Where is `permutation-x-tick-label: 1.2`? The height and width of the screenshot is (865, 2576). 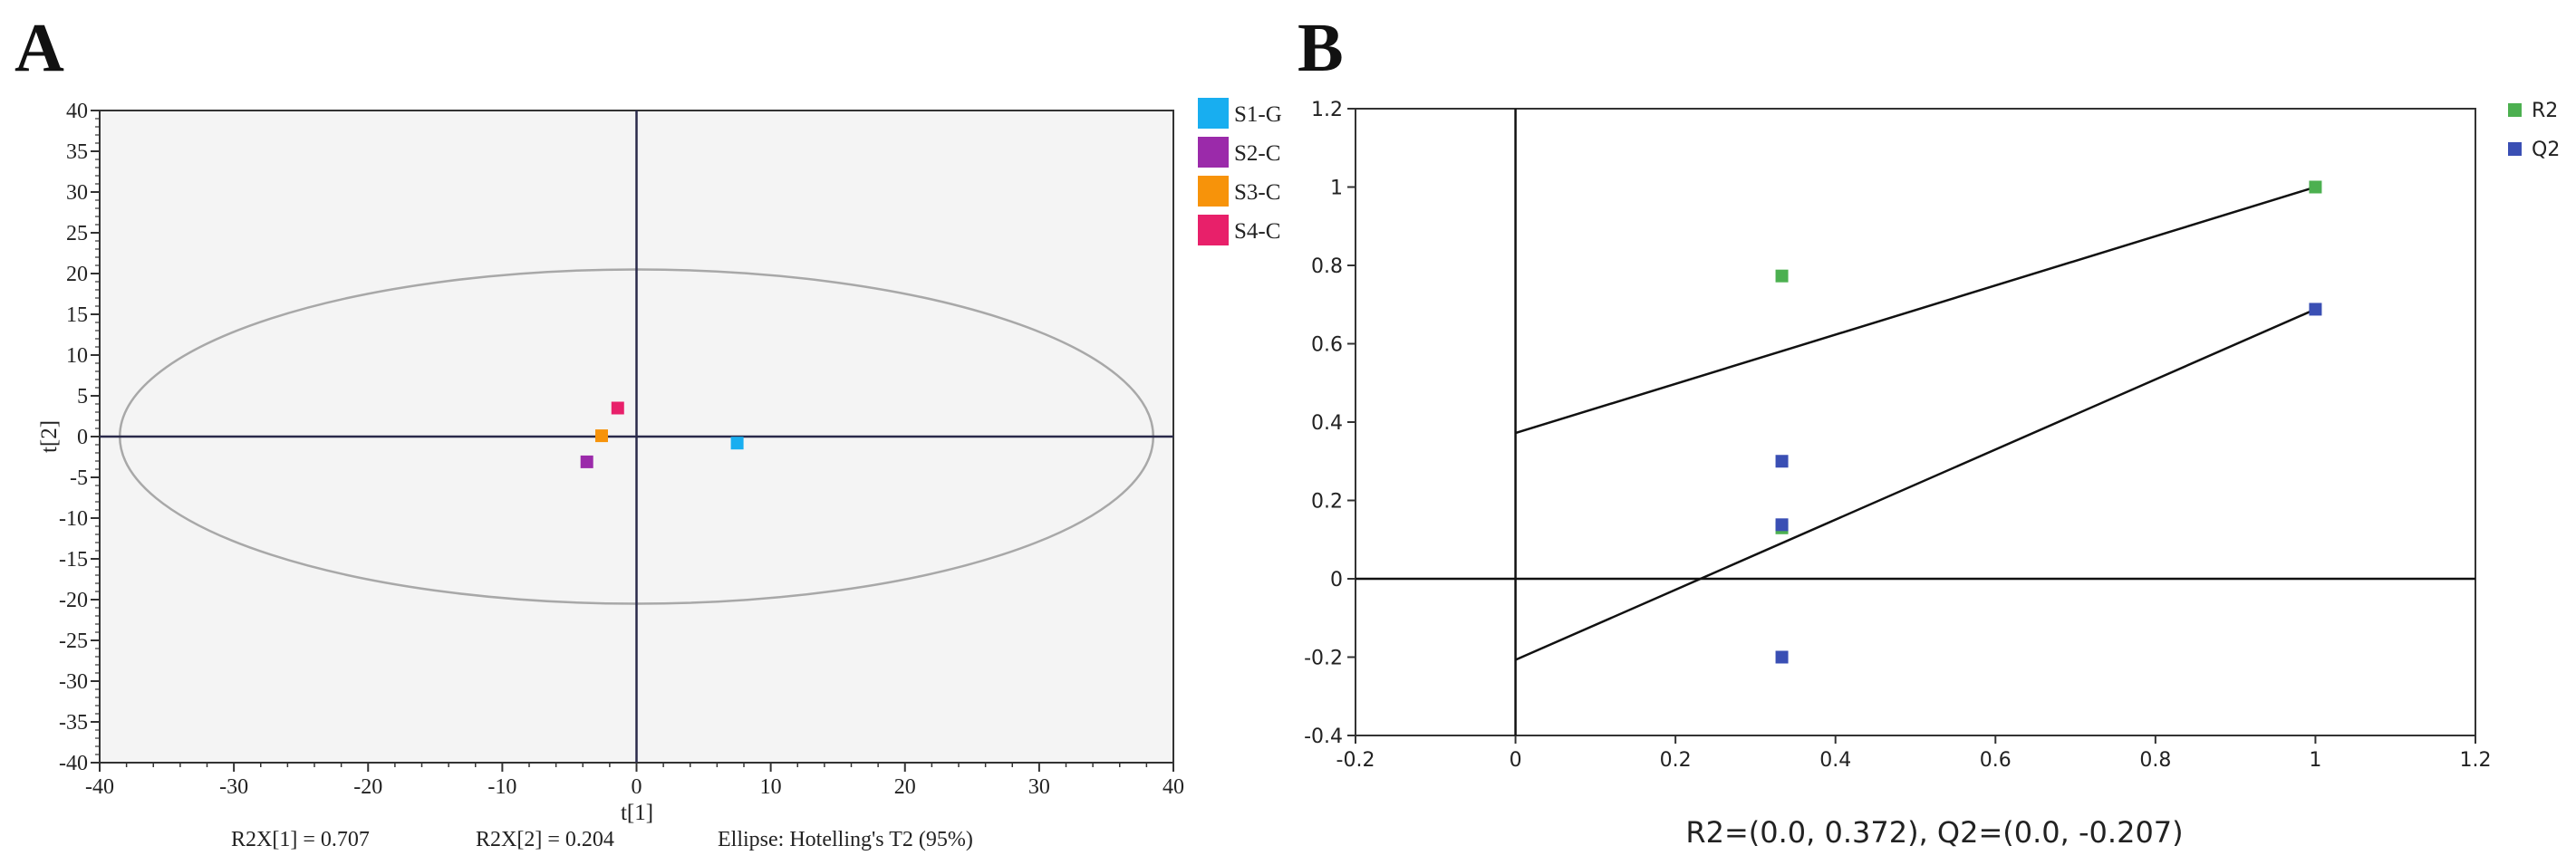 permutation-x-tick-label: 1.2 is located at coordinates (2476, 761).